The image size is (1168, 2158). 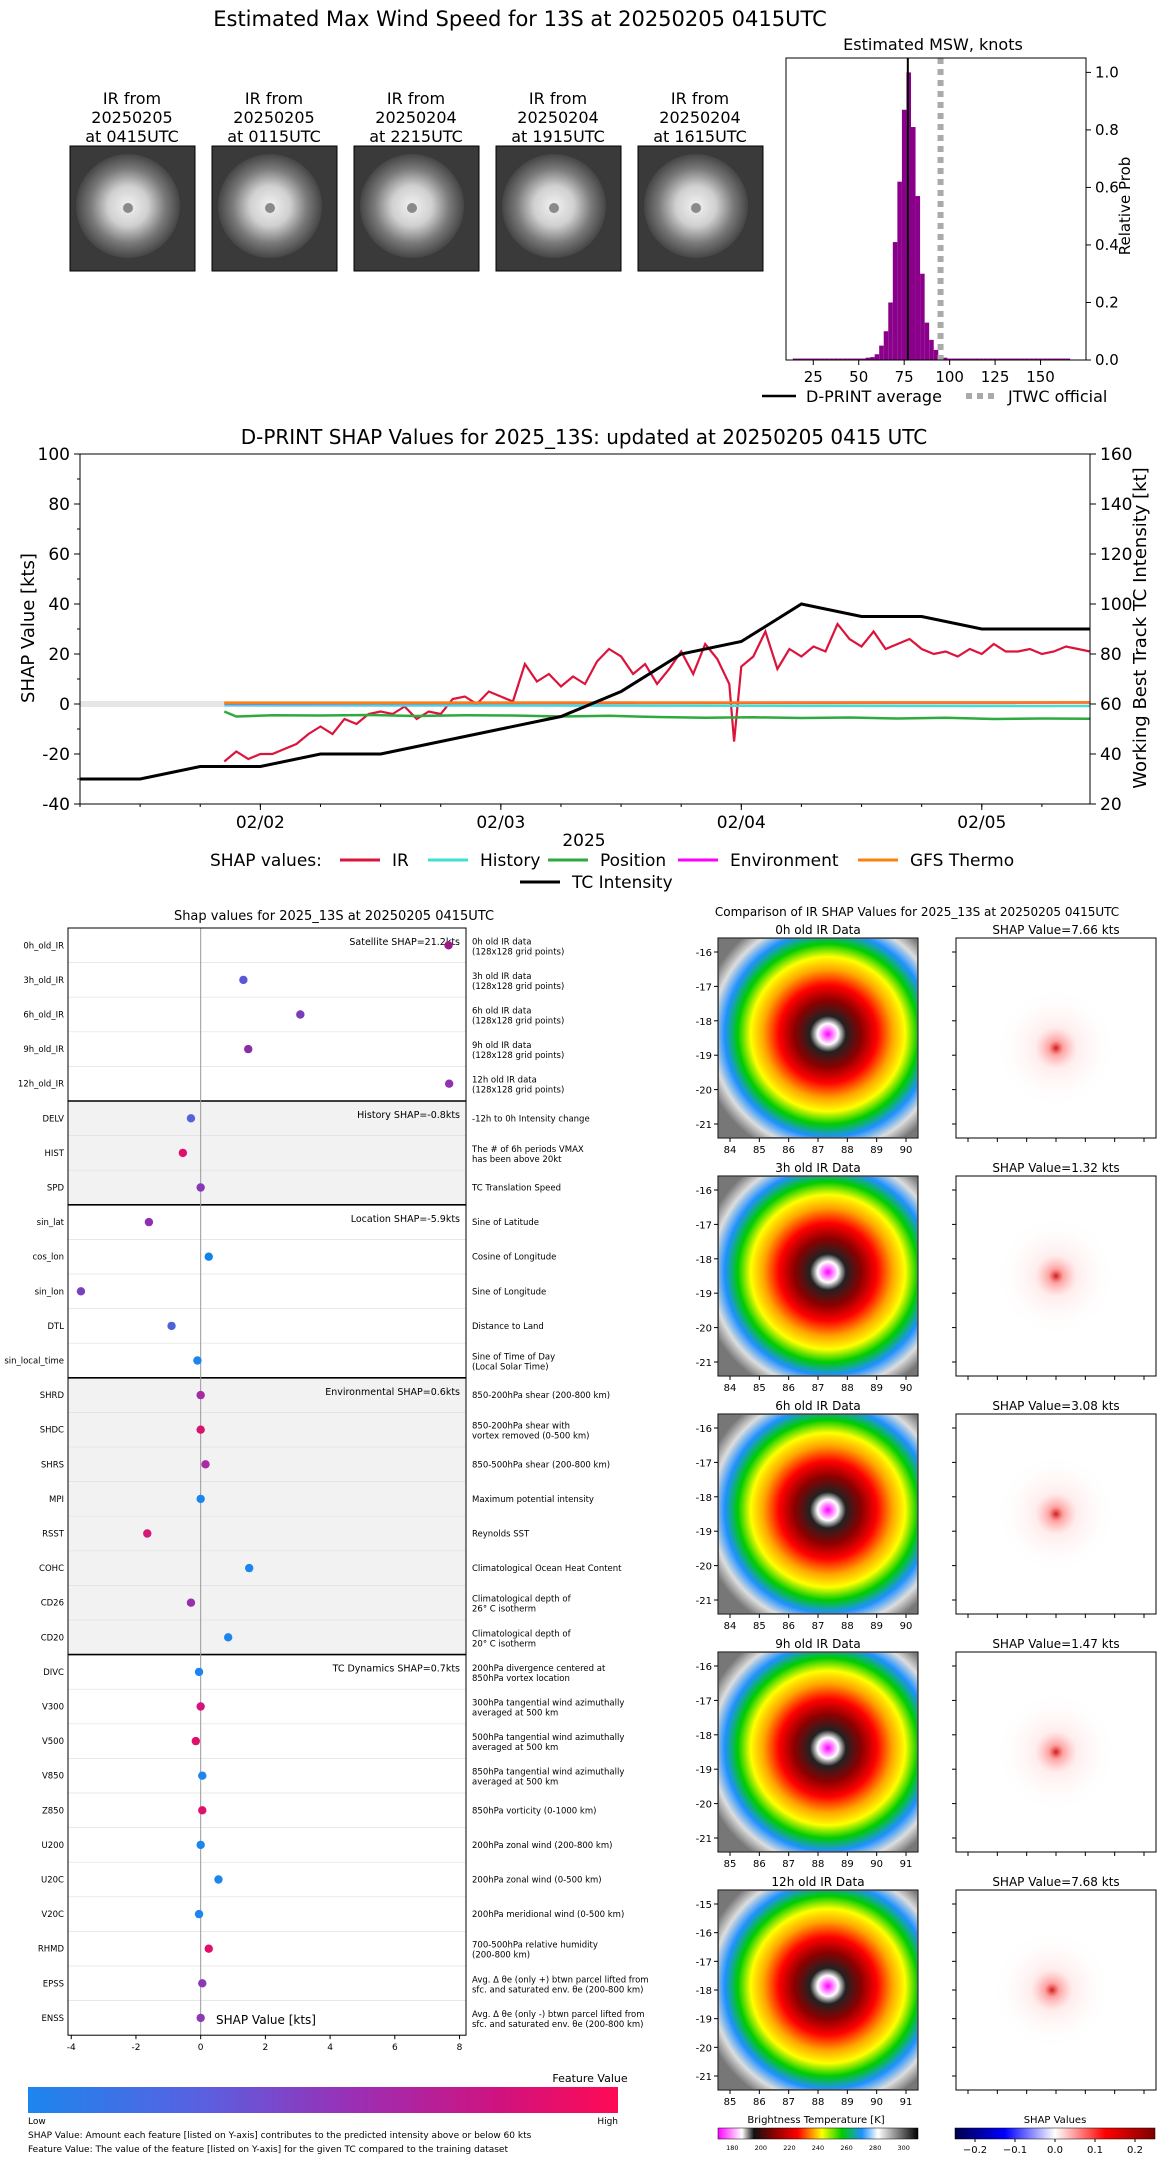 What do you see at coordinates (260, 823) in the screenshot?
I see `ts-xtick-label: 02/02` at bounding box center [260, 823].